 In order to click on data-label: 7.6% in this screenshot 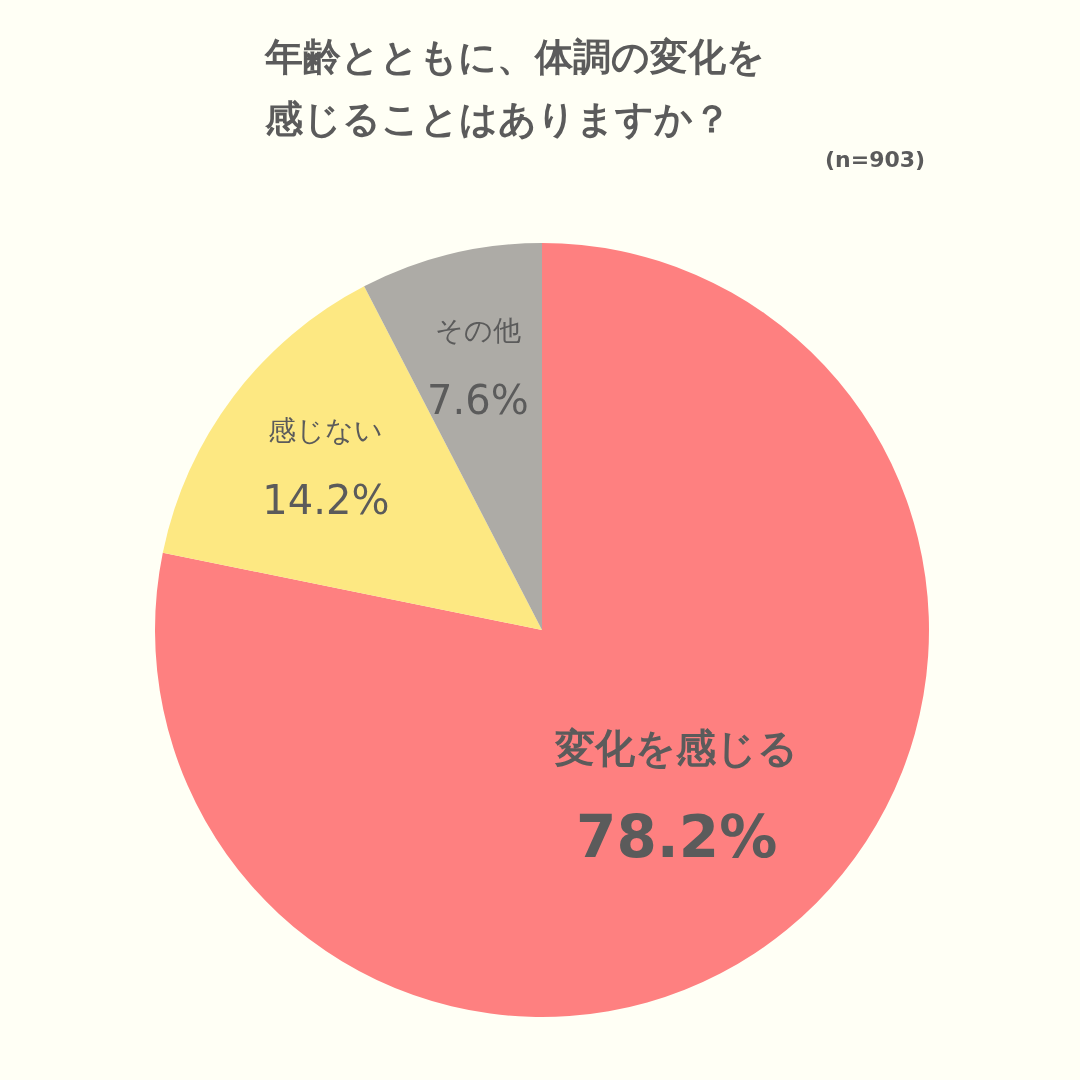, I will do `click(478, 399)`.